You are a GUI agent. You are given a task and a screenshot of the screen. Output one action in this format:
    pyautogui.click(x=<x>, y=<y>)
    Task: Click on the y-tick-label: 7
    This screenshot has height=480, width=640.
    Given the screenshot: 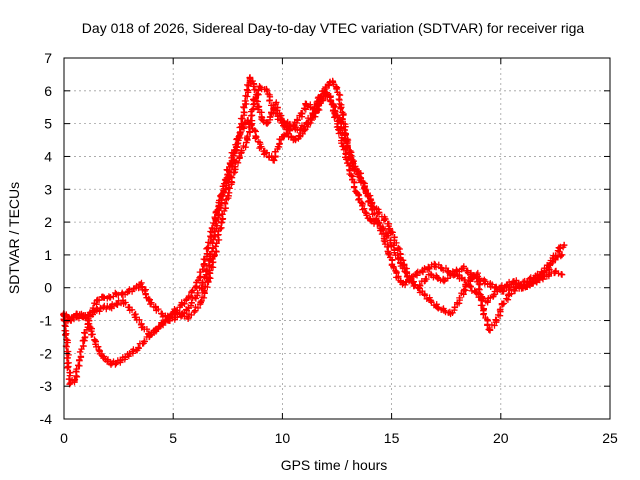 What is the action you would take?
    pyautogui.click(x=48, y=58)
    